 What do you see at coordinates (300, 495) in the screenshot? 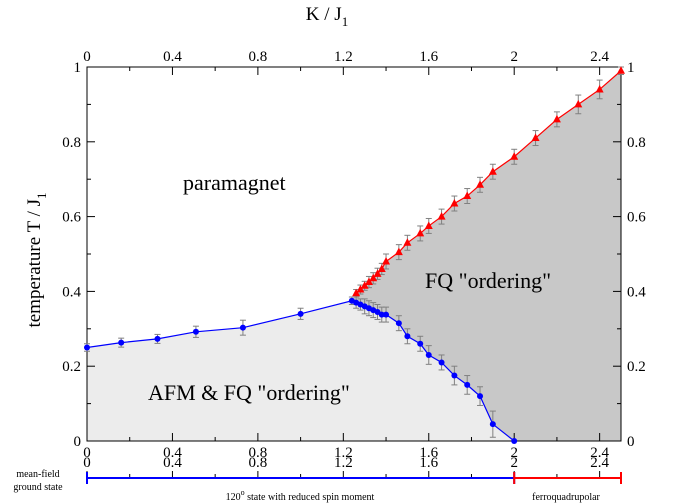
I see `segment-label-120-state: 120o state with reduced spin moment` at bounding box center [300, 495].